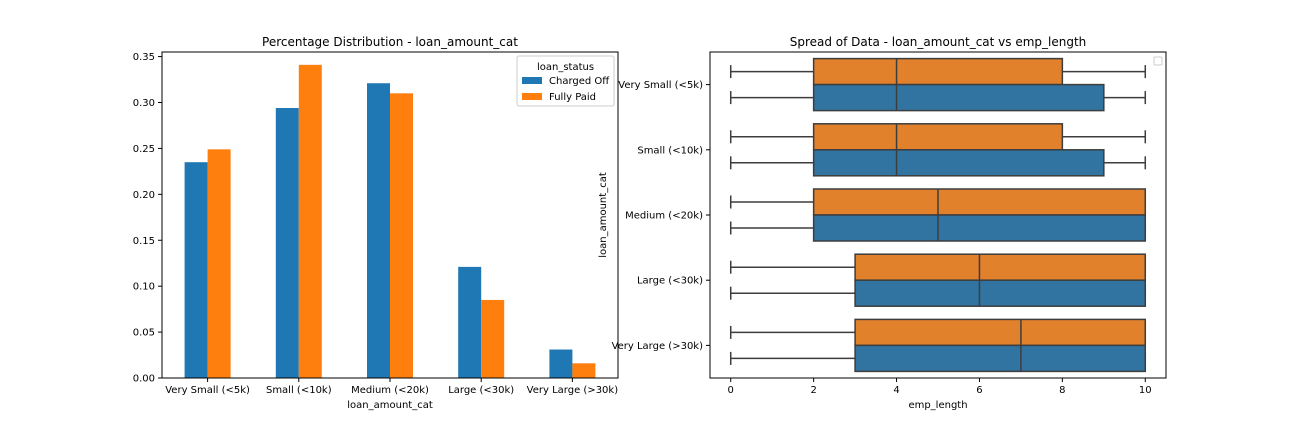 The image size is (1296, 437). I want to click on x-tick-label: Medium (<20k), so click(390, 390).